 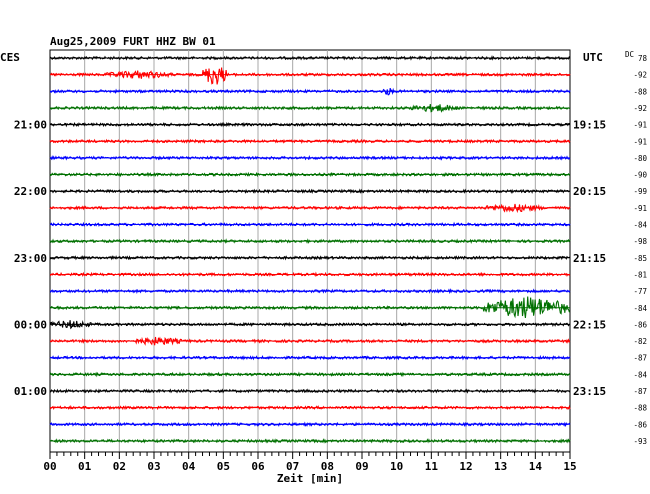 What do you see at coordinates (30, 125) in the screenshot?
I see `left-hour-label: 21:00` at bounding box center [30, 125].